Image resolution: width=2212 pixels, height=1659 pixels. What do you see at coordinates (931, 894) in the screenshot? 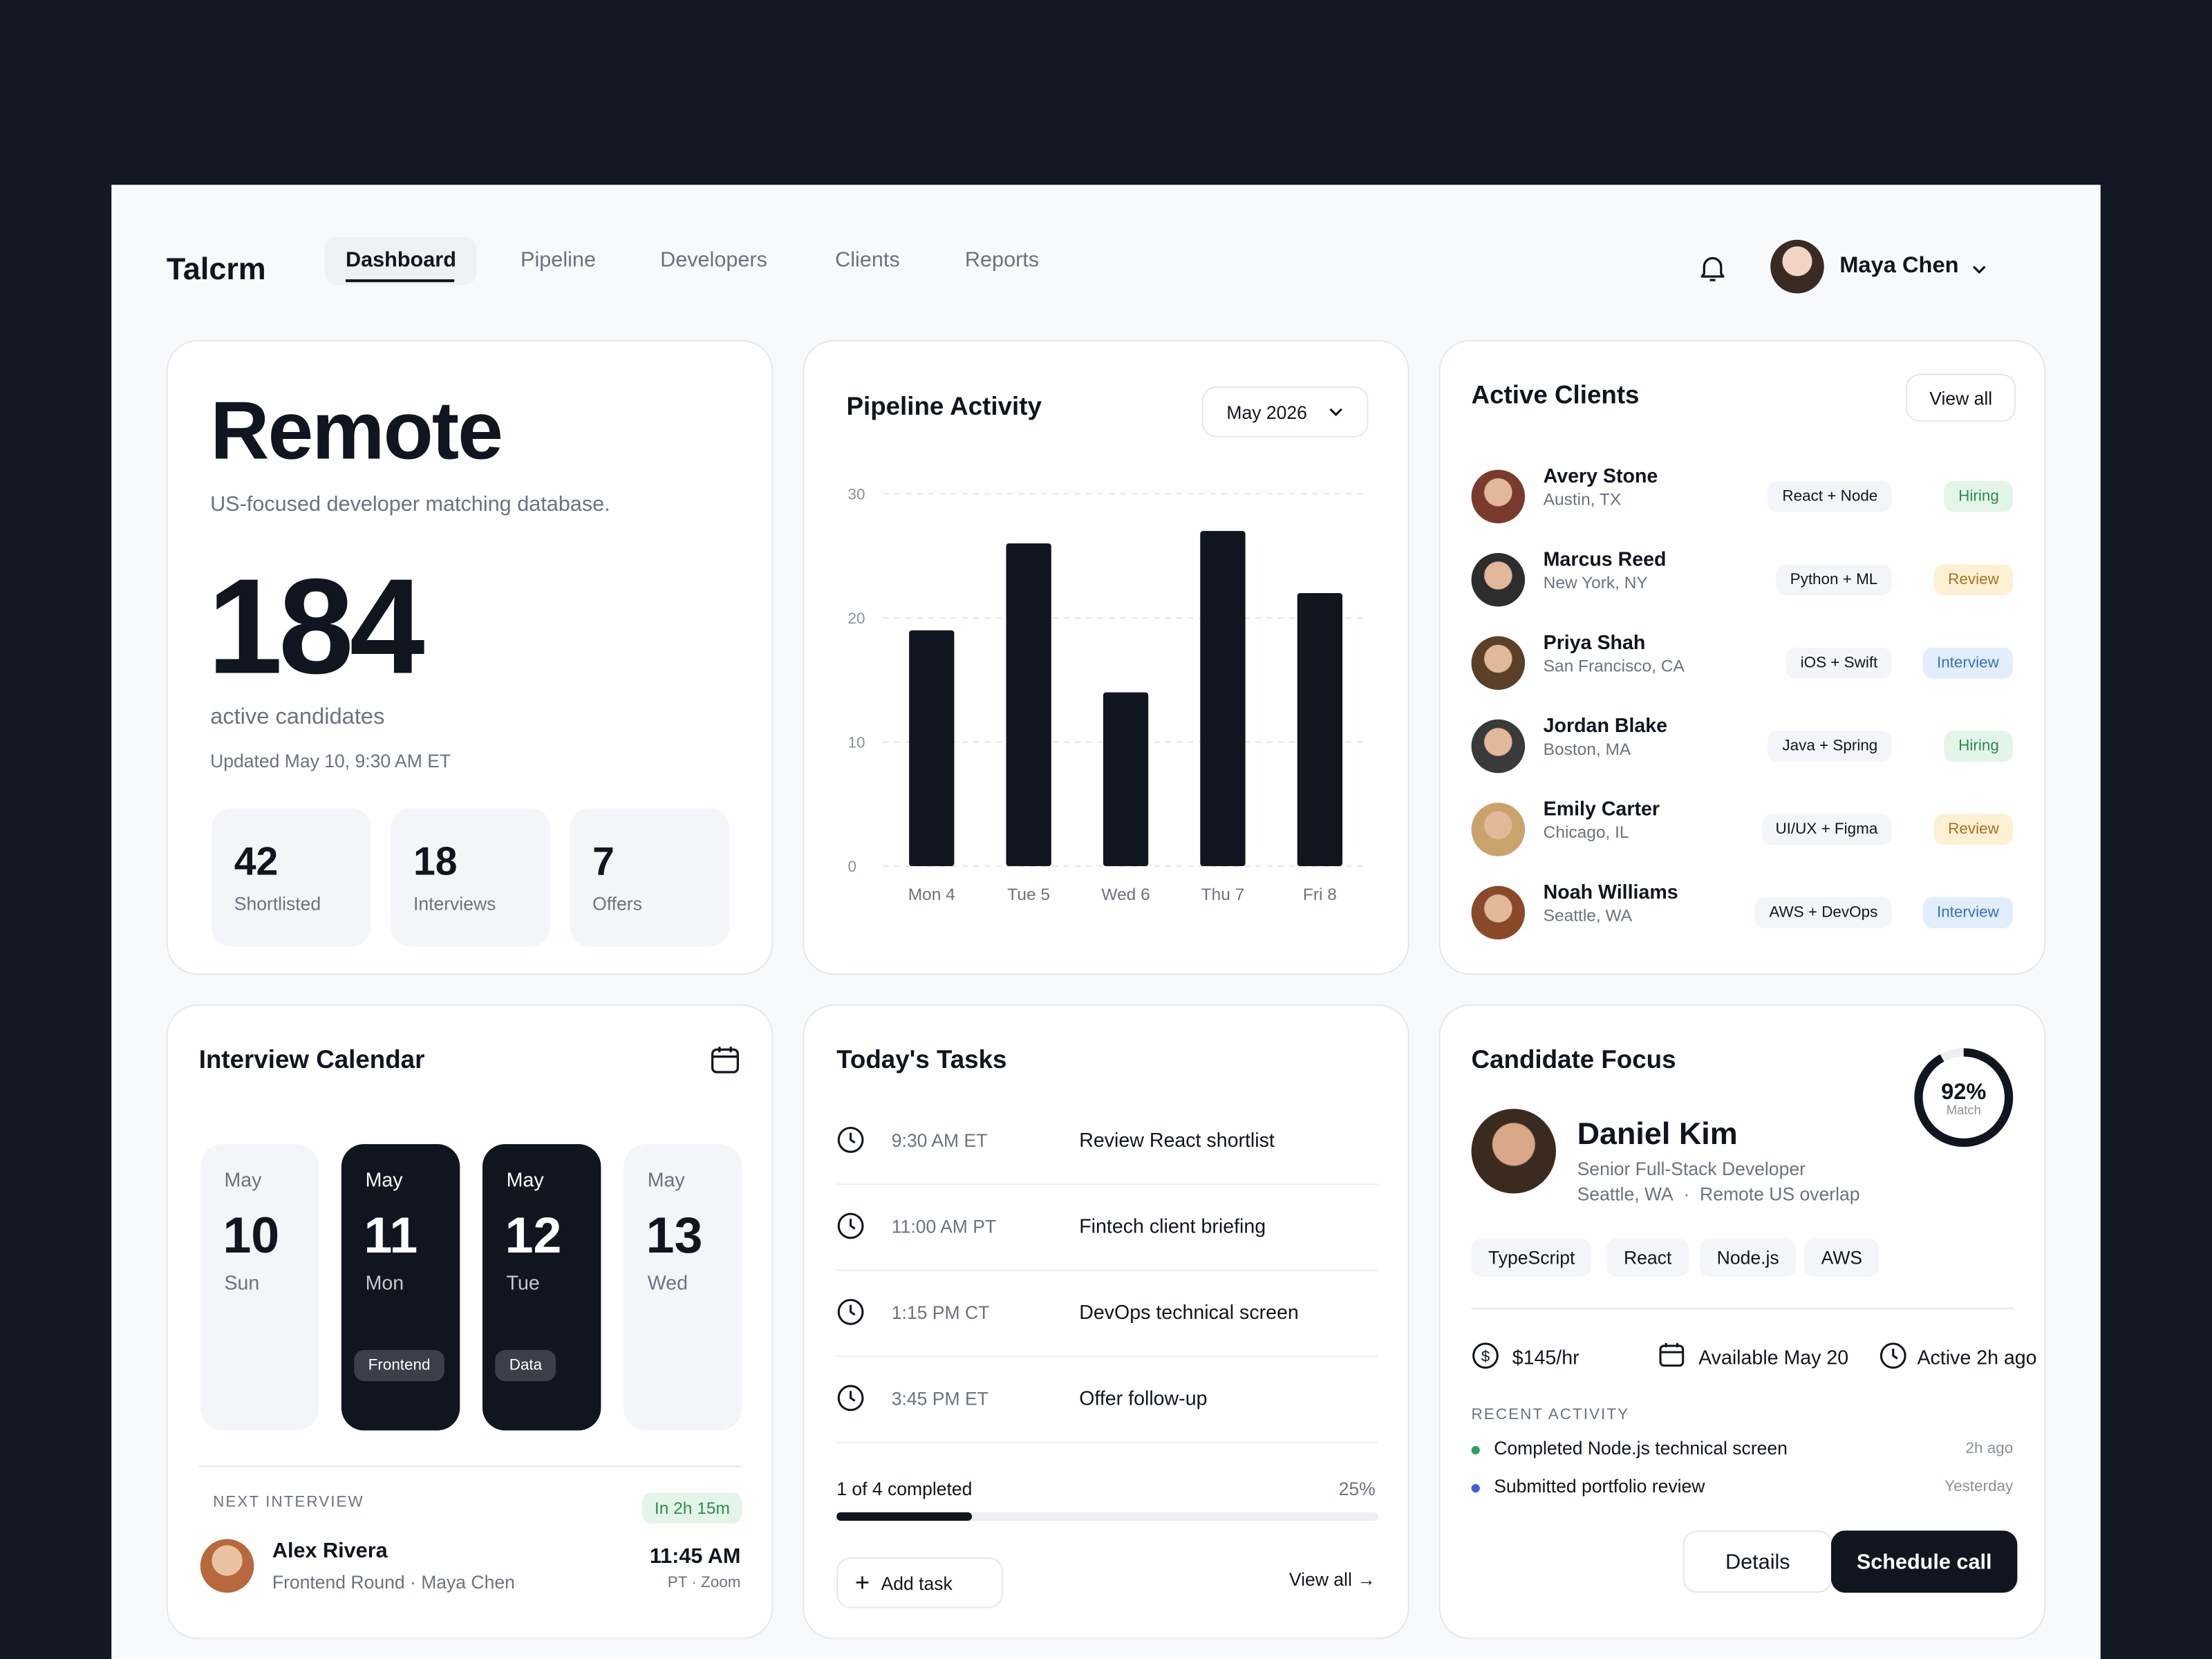
I see `x-tick-label: Mon 4` at bounding box center [931, 894].